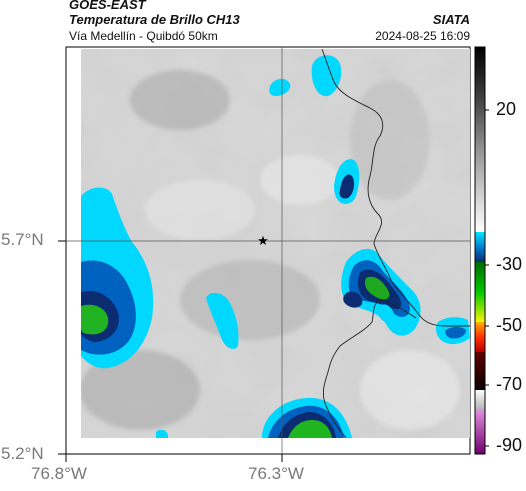 The image size is (526, 491). Describe the element at coordinates (263, 241) in the screenshot. I see `station-marker: ★` at that location.